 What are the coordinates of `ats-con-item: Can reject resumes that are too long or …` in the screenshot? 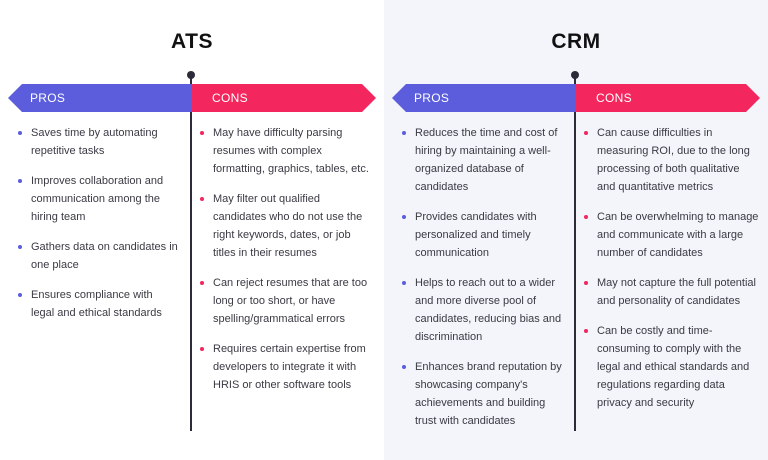 It's located at (288, 301).